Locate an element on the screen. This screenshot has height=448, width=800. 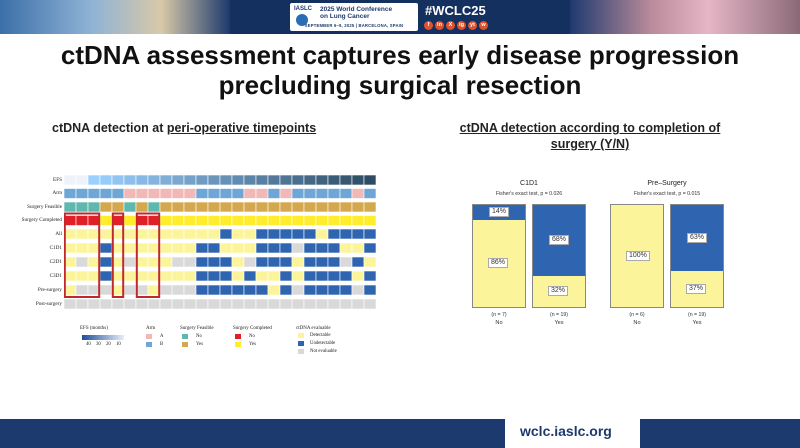
legend-completed-yes-swatch is located at coordinates (238, 344).